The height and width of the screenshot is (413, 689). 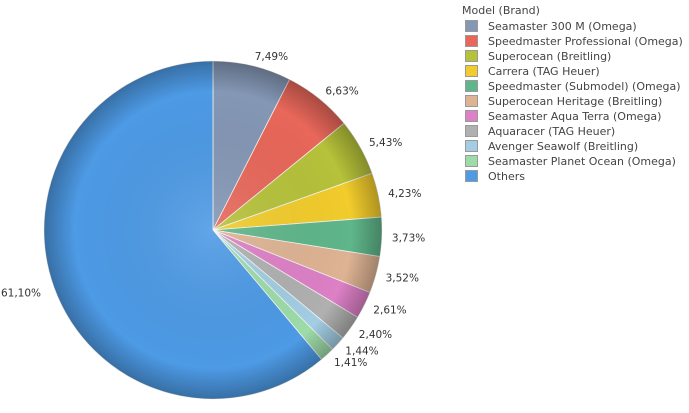 What do you see at coordinates (506, 176) in the screenshot?
I see `legend-label: Others` at bounding box center [506, 176].